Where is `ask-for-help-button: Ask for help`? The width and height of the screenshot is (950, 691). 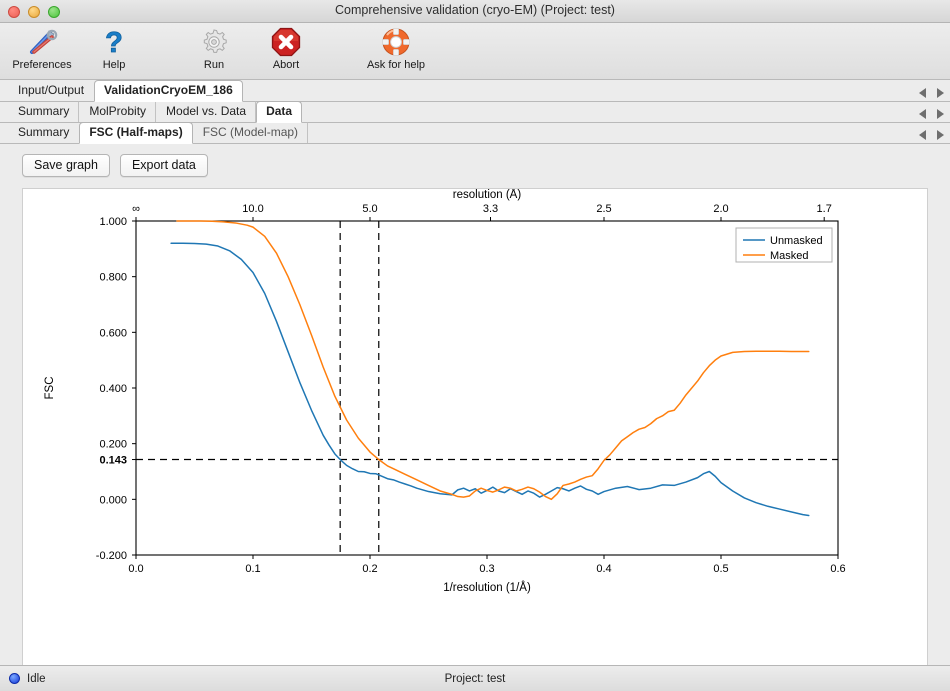 ask-for-help-button: Ask for help is located at coordinates (396, 50).